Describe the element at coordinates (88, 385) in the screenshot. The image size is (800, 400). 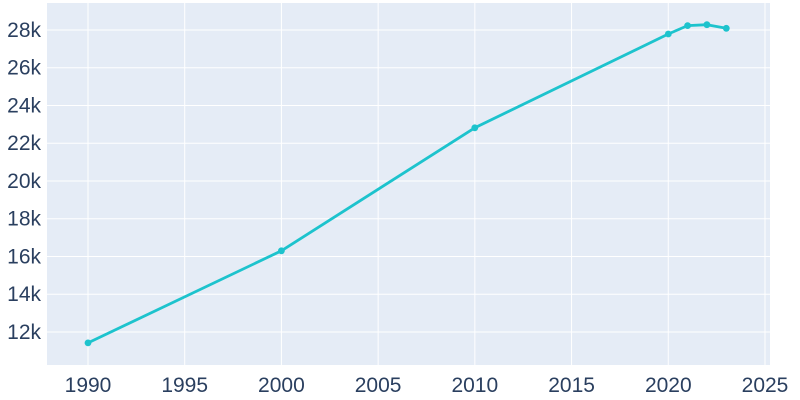
I see `x-tick-label: 1990` at that location.